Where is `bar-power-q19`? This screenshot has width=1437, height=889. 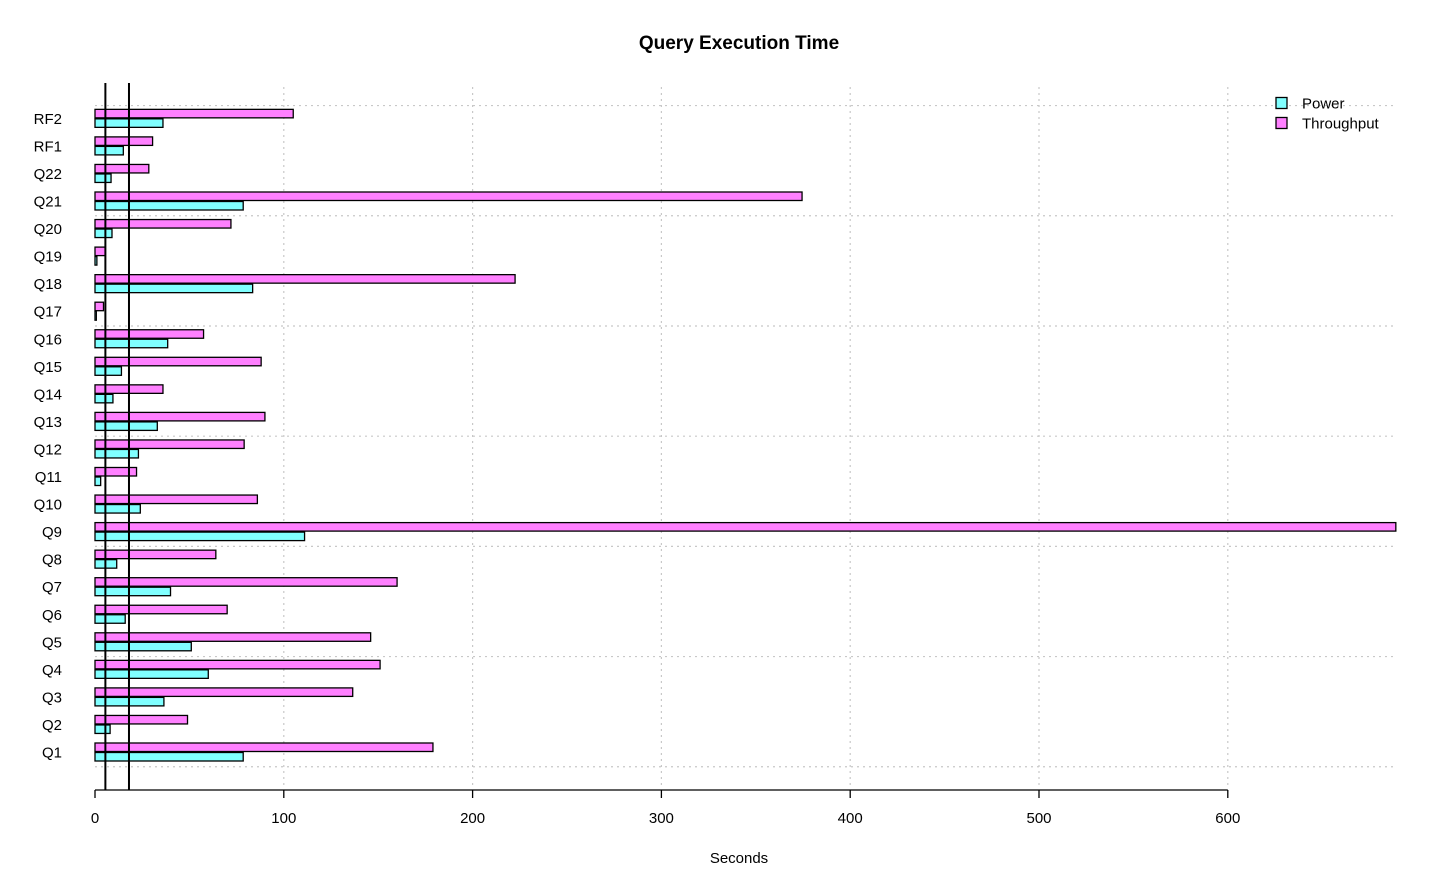
bar-power-q19 is located at coordinates (96, 260).